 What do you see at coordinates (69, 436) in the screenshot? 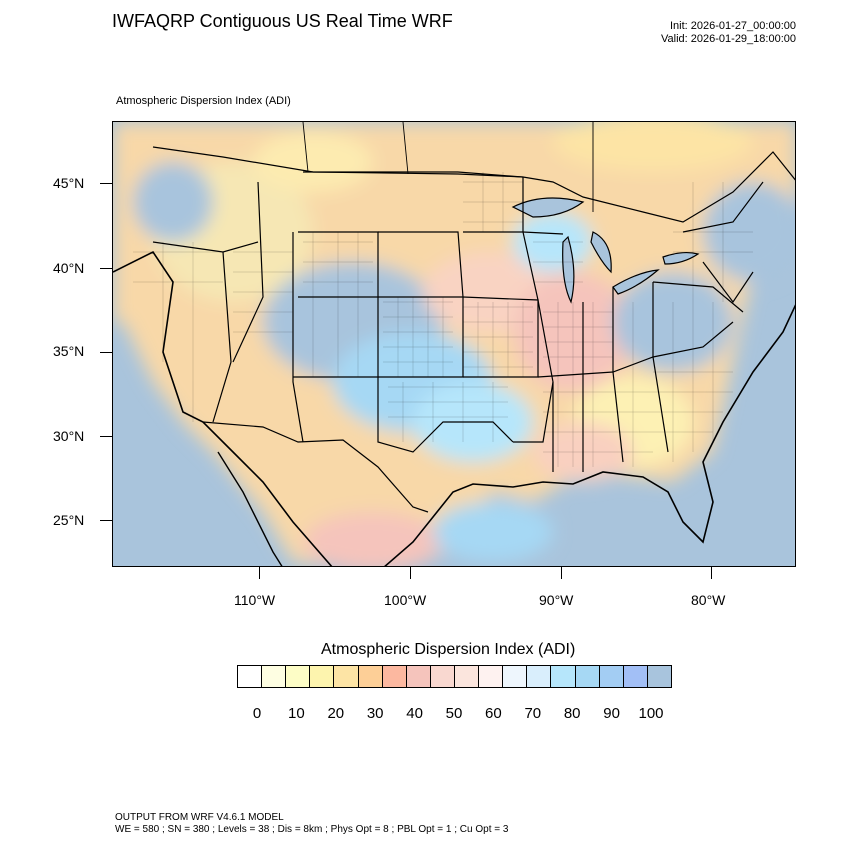
I see `lat-label-30: 30°N` at bounding box center [69, 436].